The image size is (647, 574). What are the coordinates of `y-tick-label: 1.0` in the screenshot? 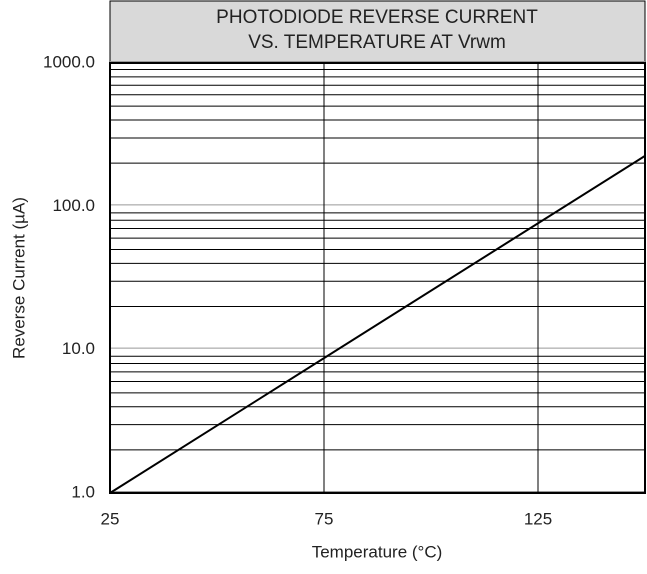 It's located at (83, 491).